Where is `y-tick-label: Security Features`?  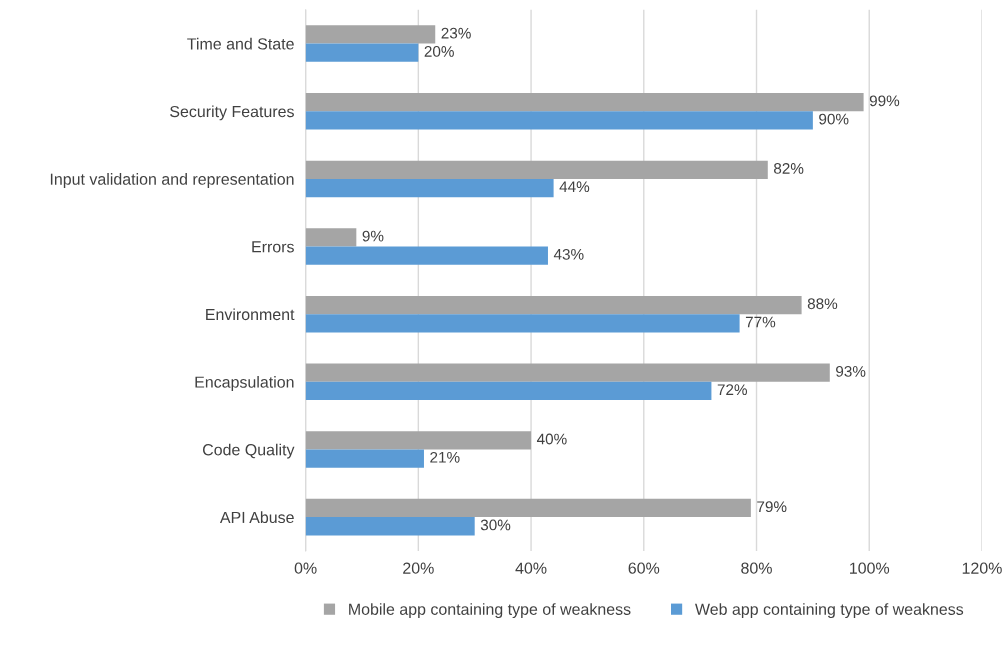 y-tick-label: Security Features is located at coordinates (232, 113).